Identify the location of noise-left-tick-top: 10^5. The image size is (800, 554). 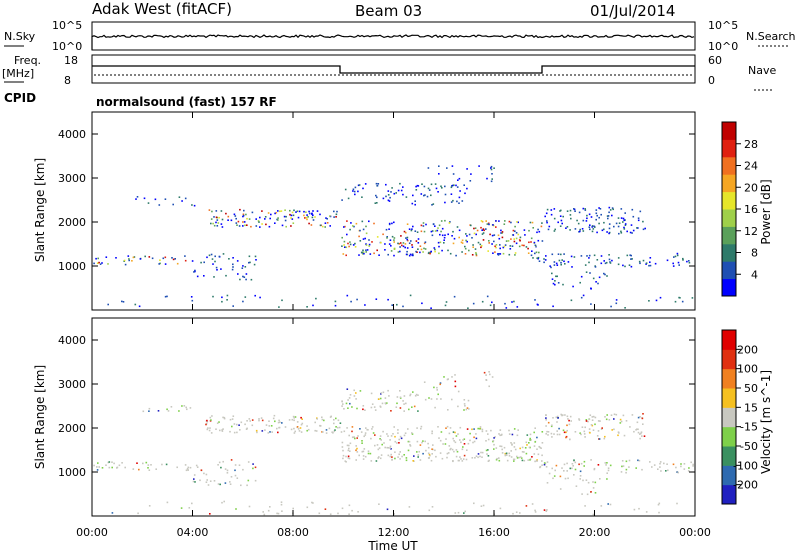
(67, 25).